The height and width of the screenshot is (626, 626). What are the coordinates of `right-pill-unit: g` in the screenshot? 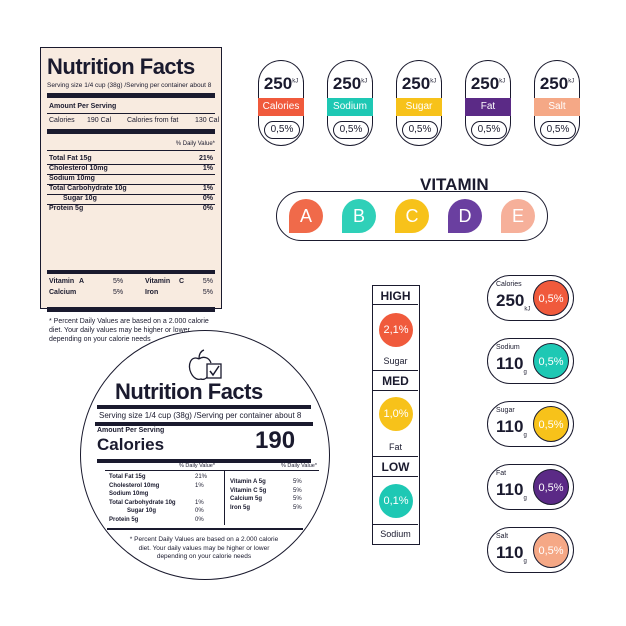 It's located at (525, 372).